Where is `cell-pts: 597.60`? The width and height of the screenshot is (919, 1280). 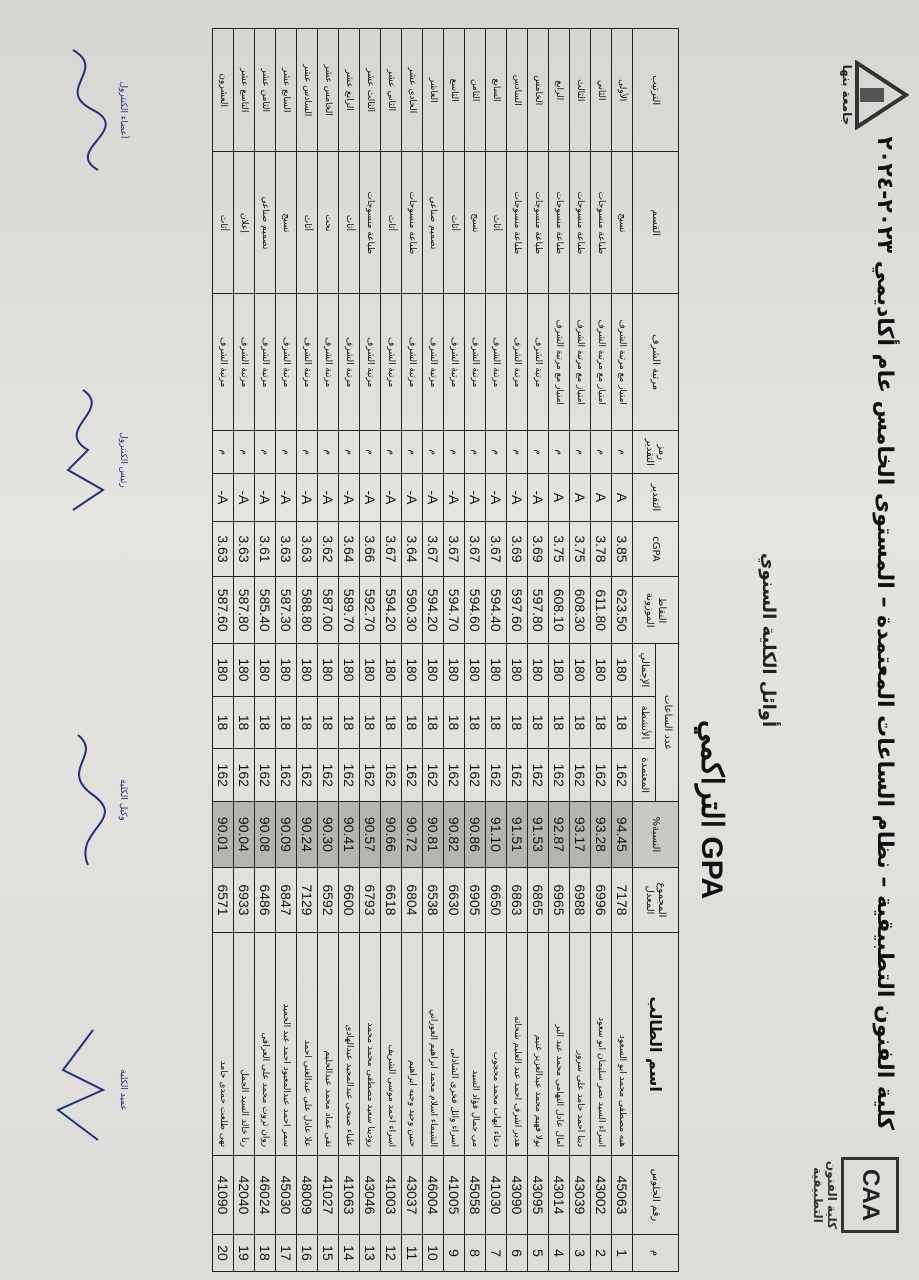
cell-pts: 597.60 is located at coordinates (517, 610).